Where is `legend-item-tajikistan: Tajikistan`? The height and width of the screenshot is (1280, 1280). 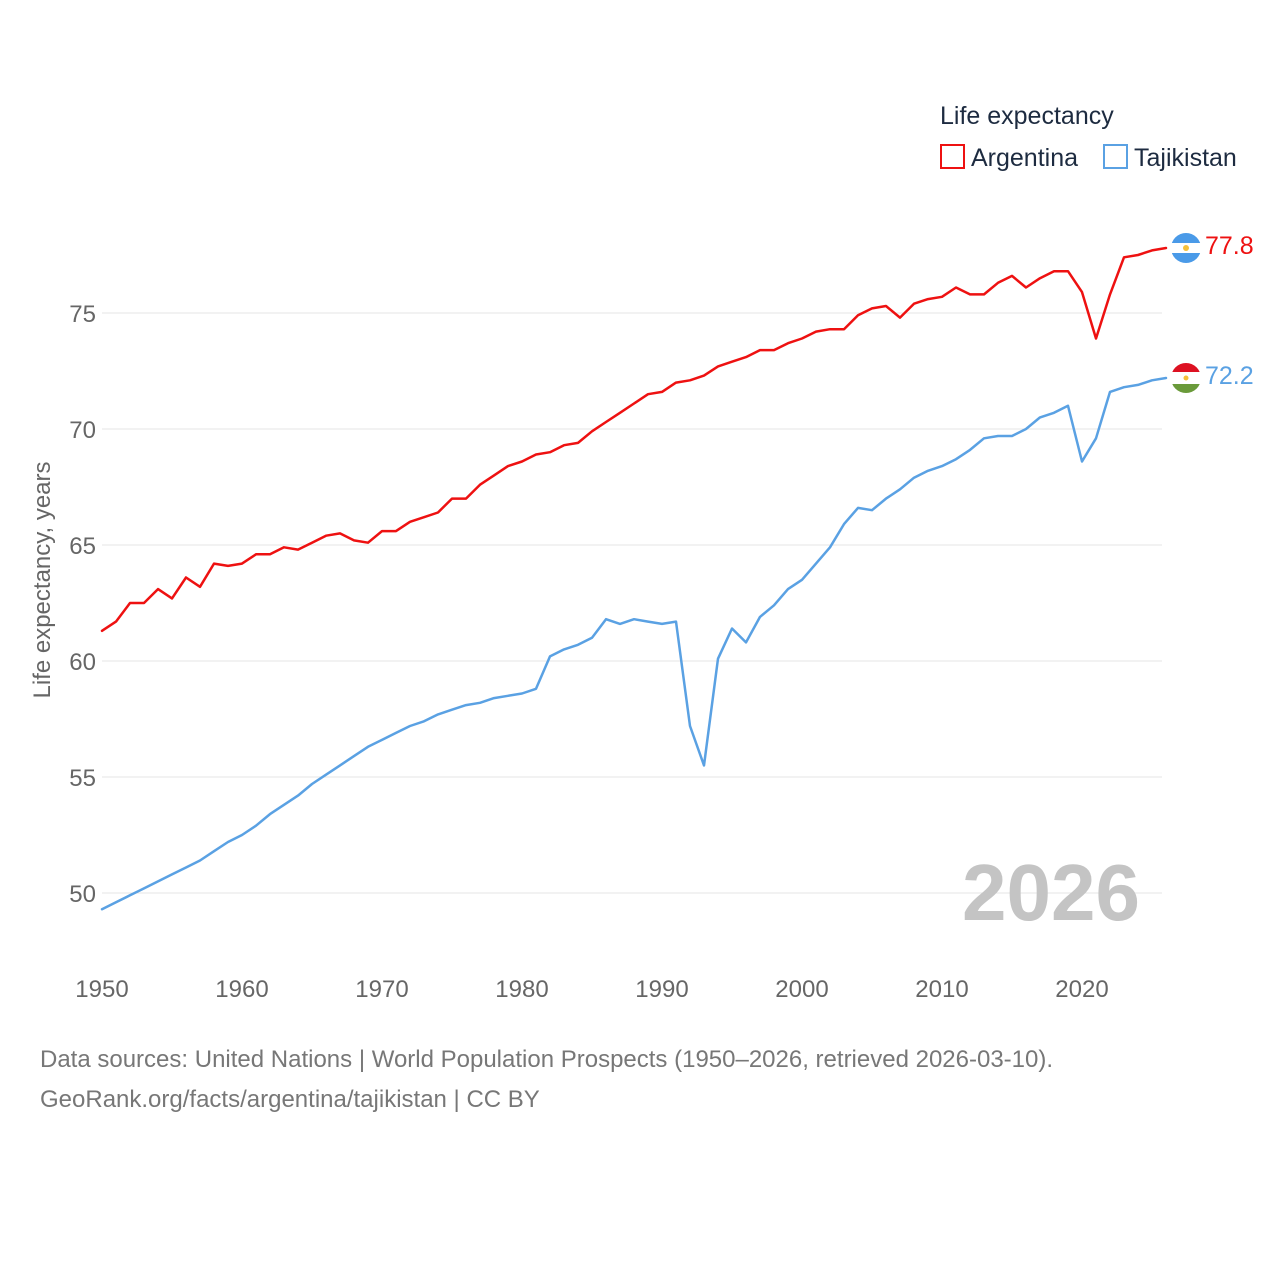 legend-item-tajikistan: Tajikistan is located at coordinates (1170, 158).